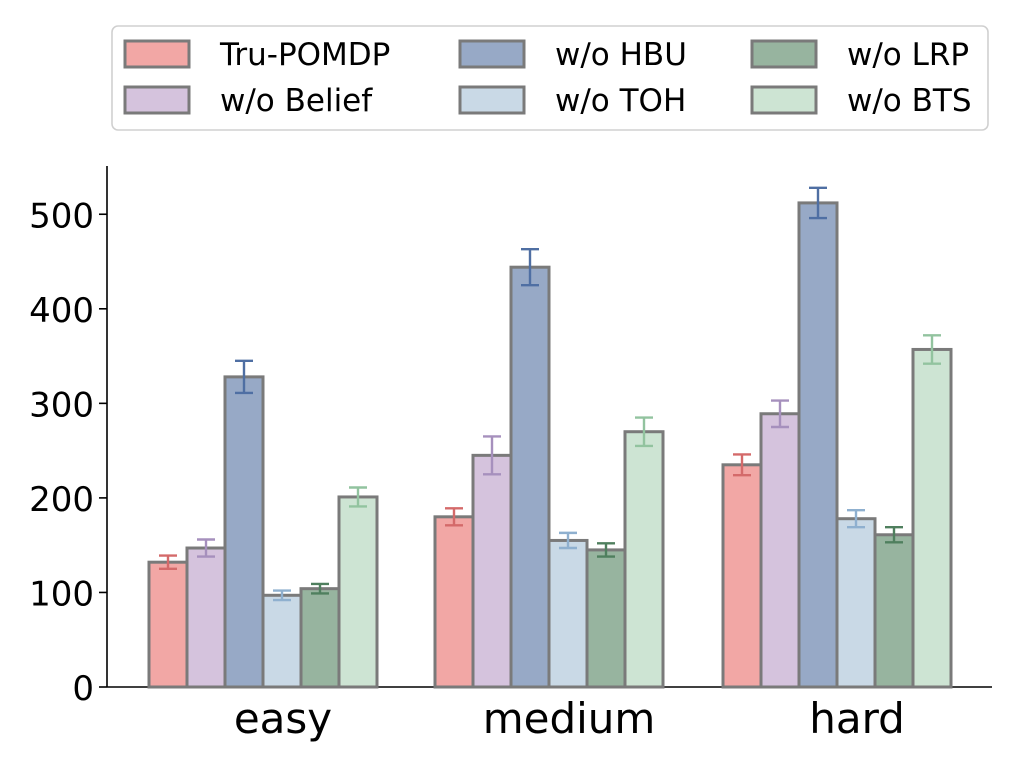 The height and width of the screenshot is (770, 1014). Describe the element at coordinates (894, 611) in the screenshot. I see `bar-w-o-lrp-hard` at that location.